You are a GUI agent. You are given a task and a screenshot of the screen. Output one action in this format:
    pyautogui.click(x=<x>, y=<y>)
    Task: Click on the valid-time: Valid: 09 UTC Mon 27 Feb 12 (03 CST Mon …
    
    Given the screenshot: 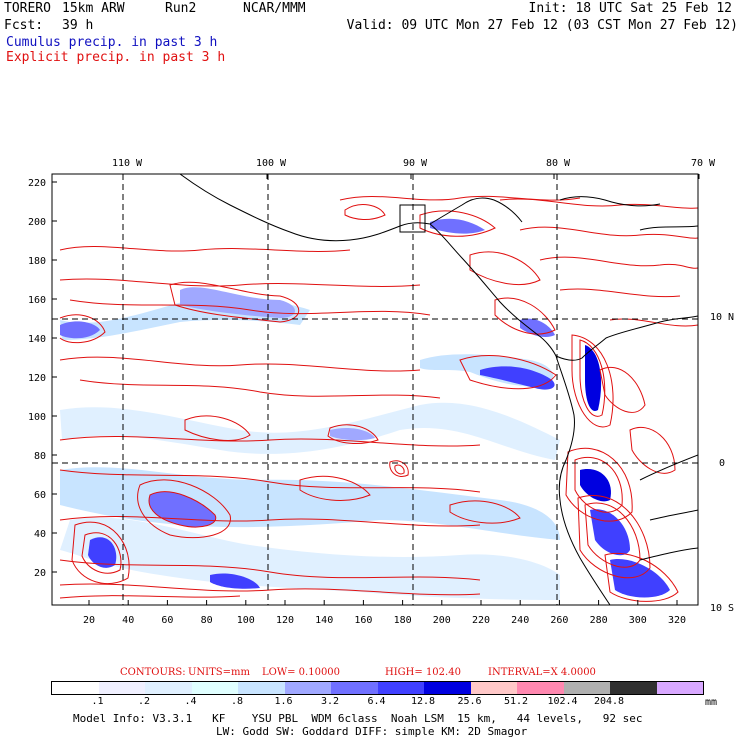 What is the action you would take?
    pyautogui.click(x=542, y=25)
    